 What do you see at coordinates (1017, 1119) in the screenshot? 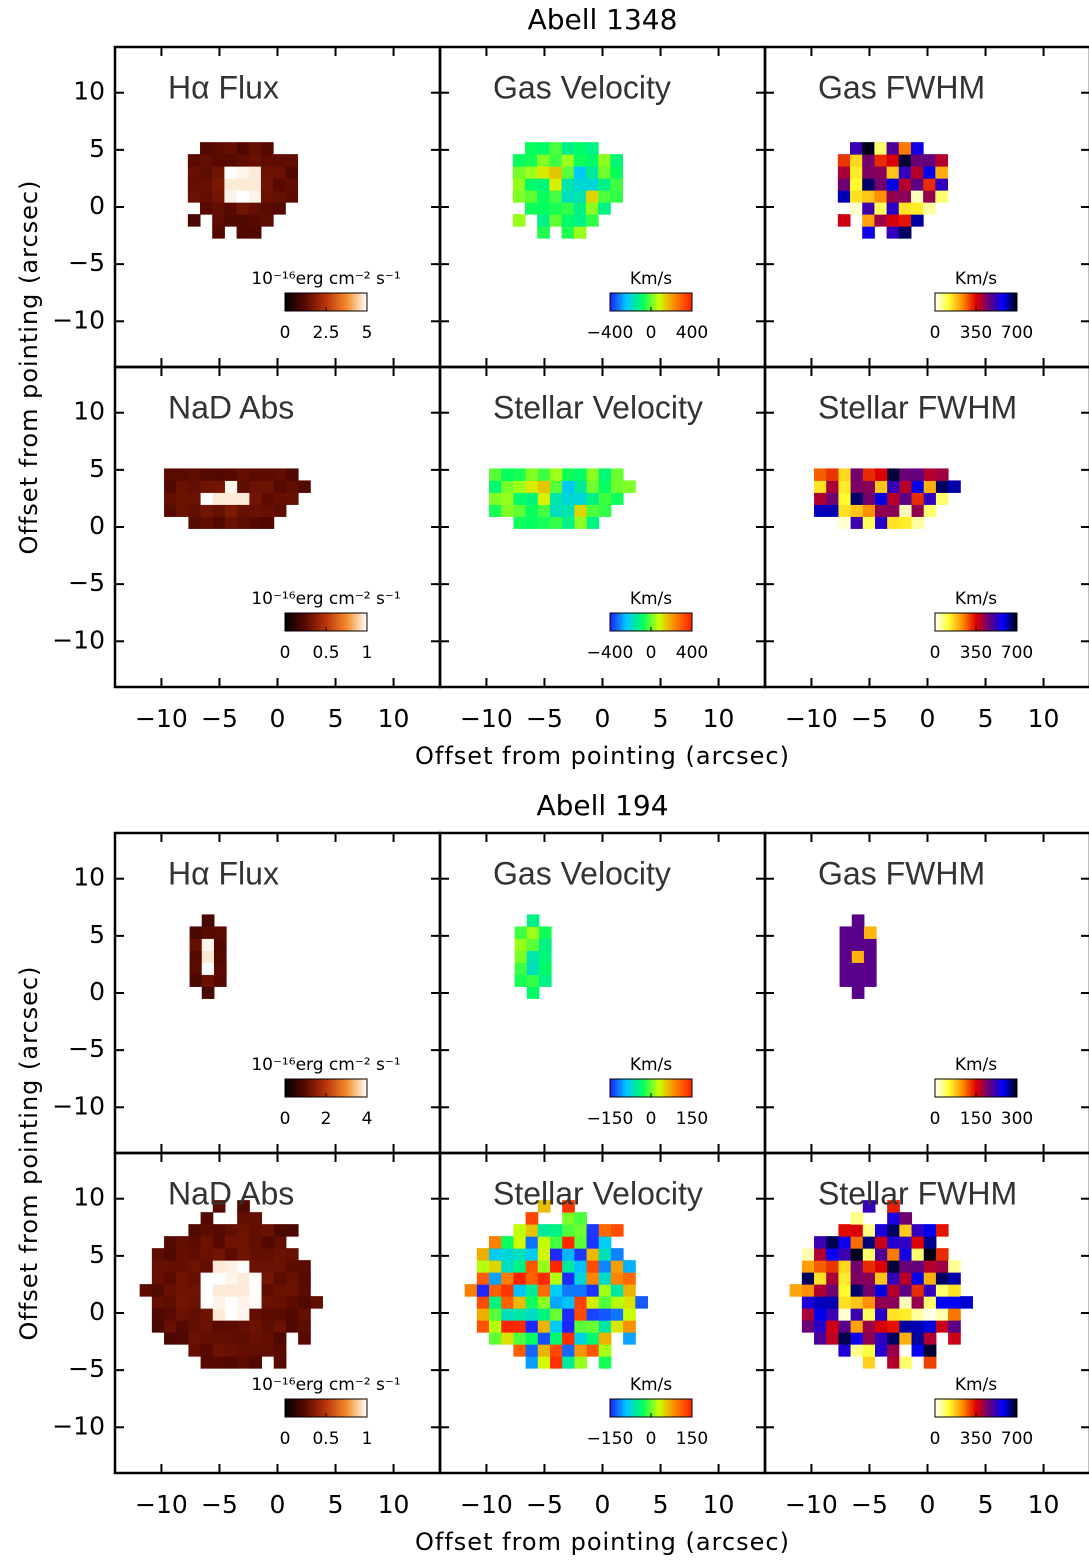
I see `colorbar-tick-label: 300` at bounding box center [1017, 1119].